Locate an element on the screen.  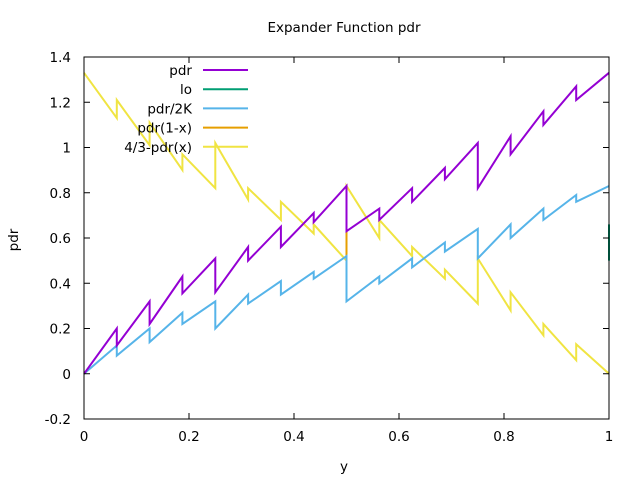
x-tick-label: 1 is located at coordinates (609, 437).